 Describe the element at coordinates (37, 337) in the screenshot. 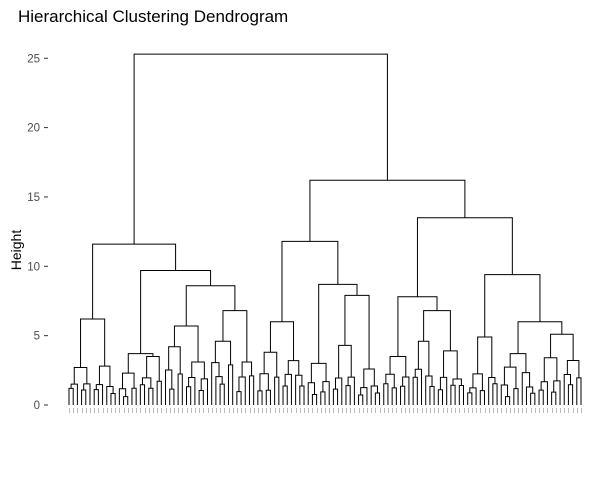

I see `y-tick-label: 5` at that location.